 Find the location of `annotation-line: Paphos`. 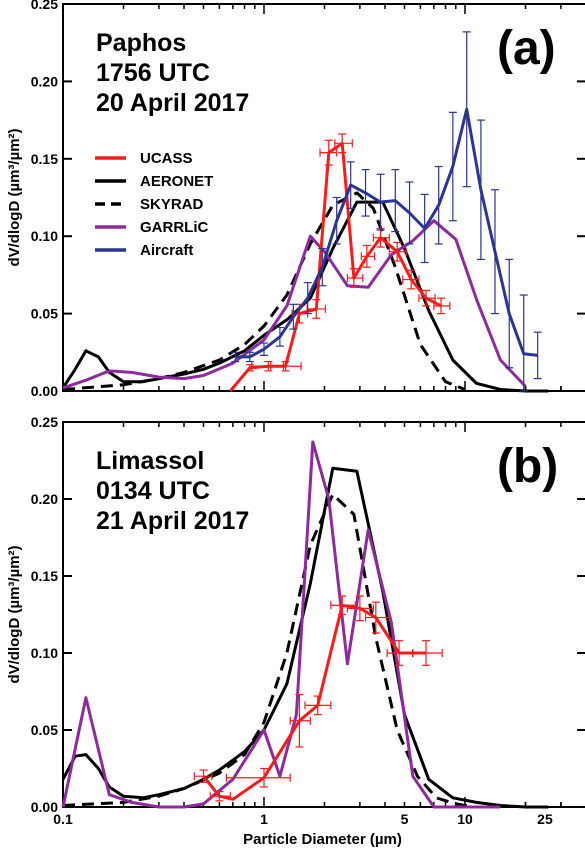

annotation-line: Paphos is located at coordinates (141, 43).